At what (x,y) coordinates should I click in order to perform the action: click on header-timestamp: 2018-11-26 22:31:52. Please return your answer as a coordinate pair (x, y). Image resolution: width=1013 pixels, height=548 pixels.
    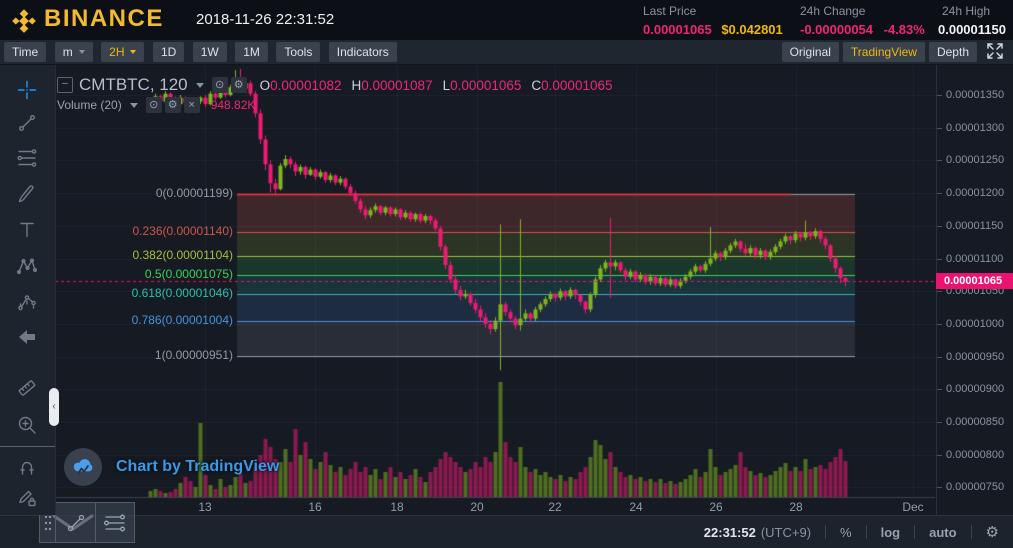
    Looking at the image, I should click on (265, 19).